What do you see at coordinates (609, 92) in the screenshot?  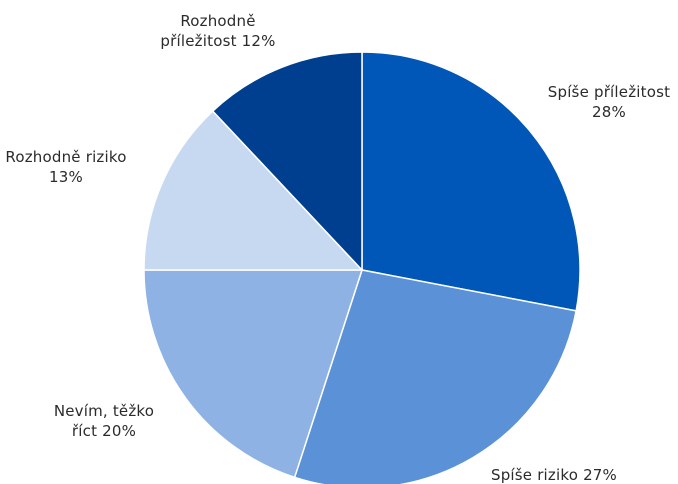 I see `pie-label-line: Spíše příležitost` at bounding box center [609, 92].